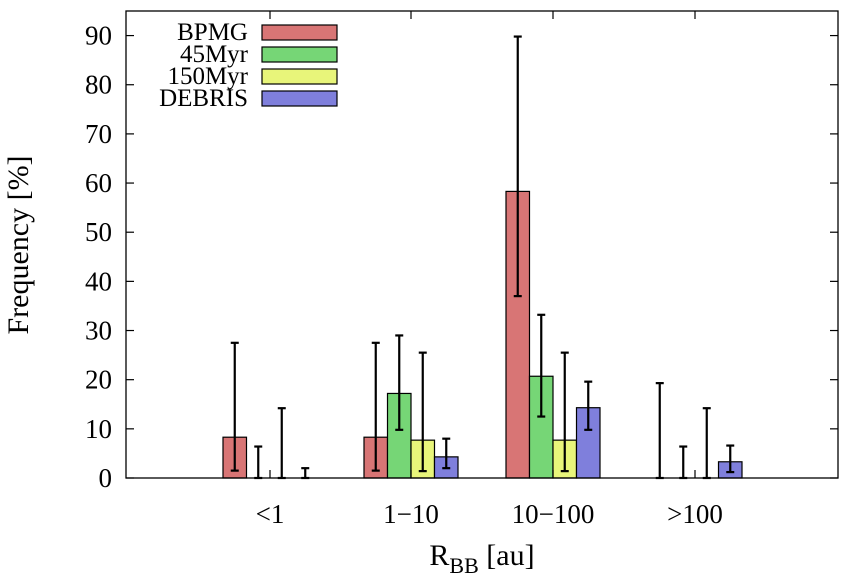  Describe the element at coordinates (411, 514) in the screenshot. I see `x-tick-label: 1−10` at that location.